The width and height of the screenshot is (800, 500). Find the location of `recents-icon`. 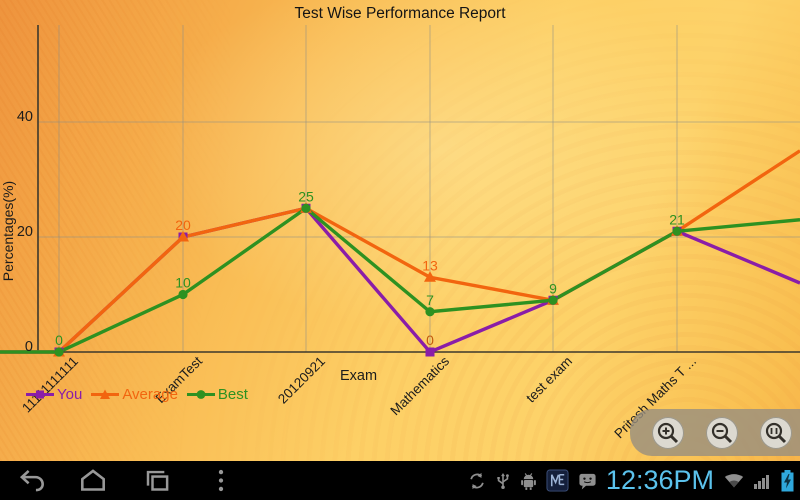

recents-icon is located at coordinates (157, 480).